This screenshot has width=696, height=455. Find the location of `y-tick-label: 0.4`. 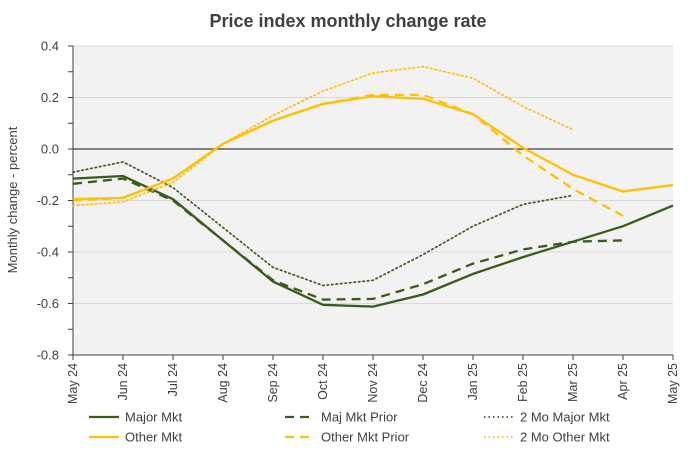

y-tick-label: 0.4 is located at coordinates (50, 46).